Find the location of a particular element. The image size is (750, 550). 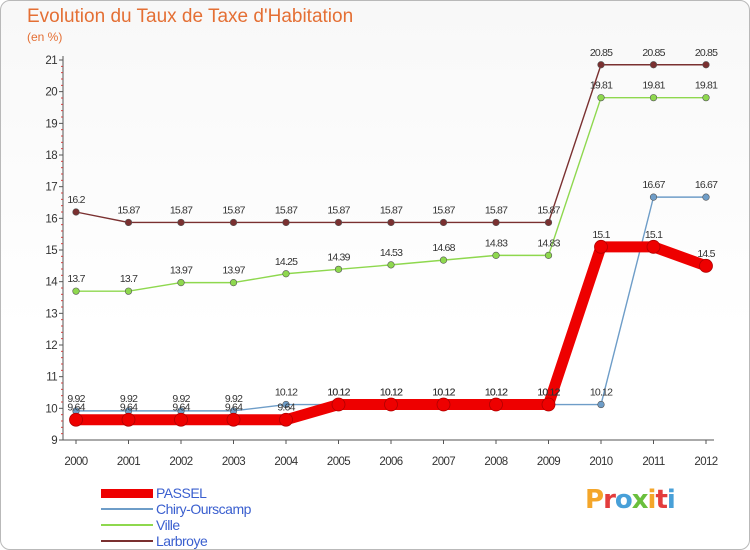

legend-label: Larbroye is located at coordinates (182, 541).